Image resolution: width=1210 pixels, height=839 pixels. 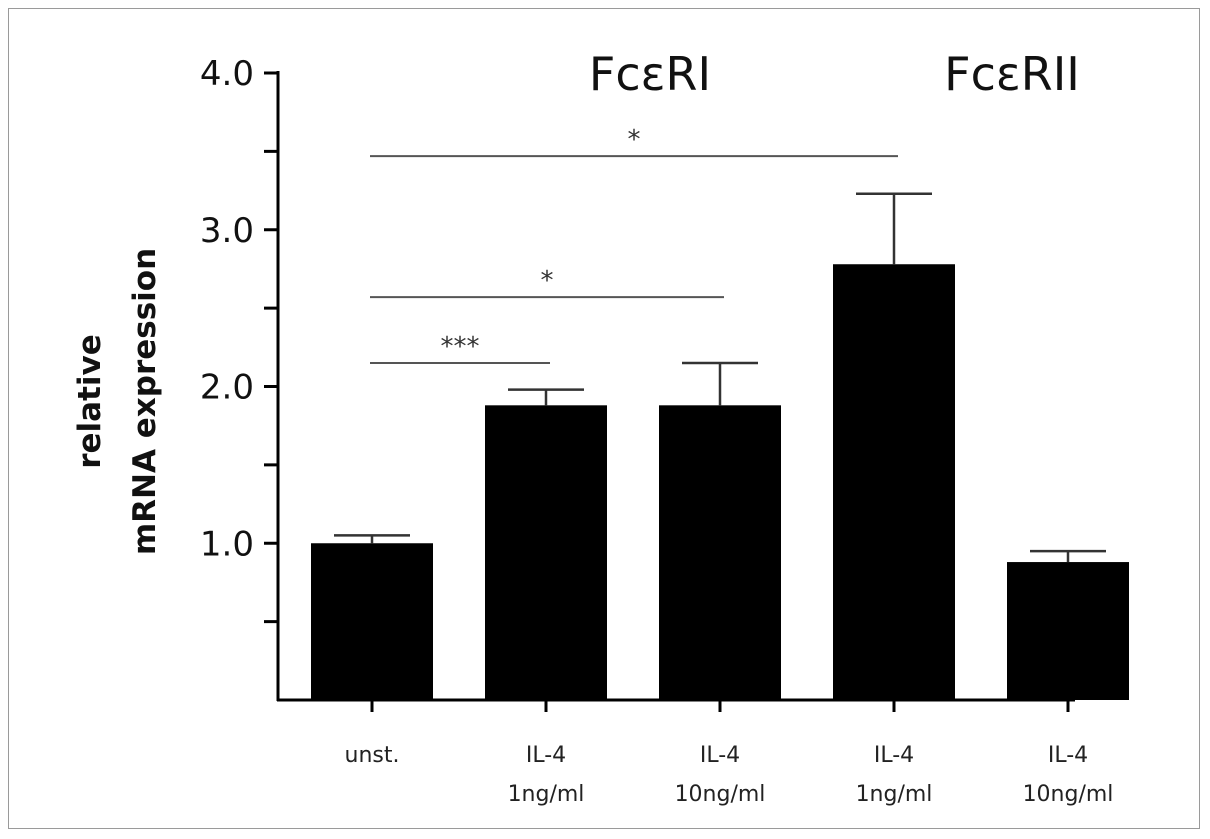 I want to click on y-tick-labels: 1.0 2.0 3.0 4.0, so click(x=227, y=309).